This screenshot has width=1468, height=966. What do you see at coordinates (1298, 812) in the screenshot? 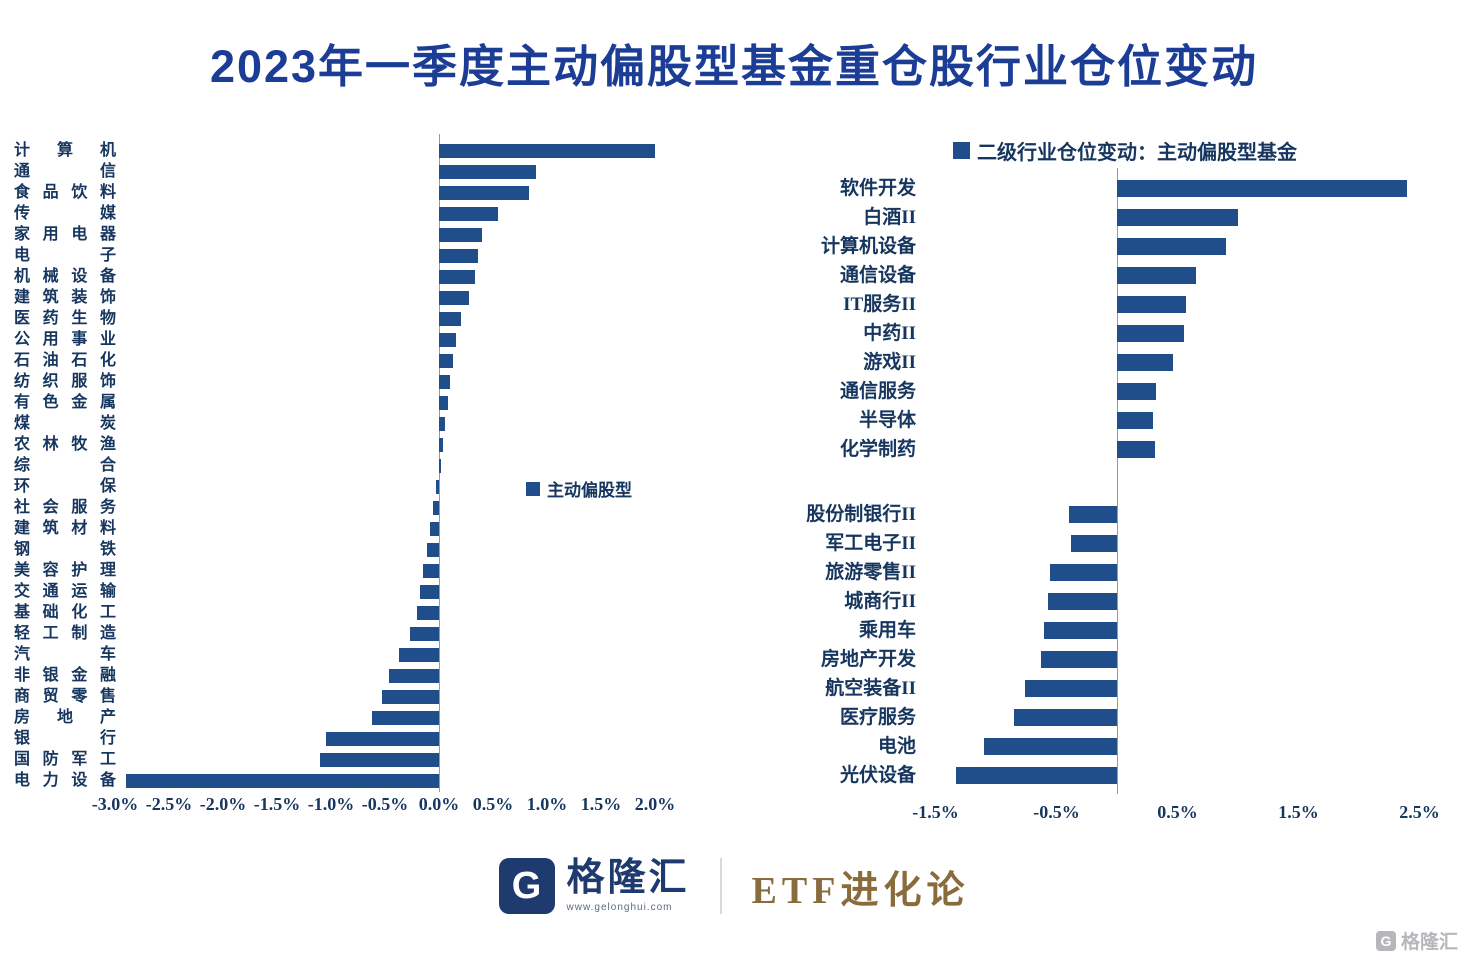
I see `x-tick-label: 1.5%` at bounding box center [1298, 812].